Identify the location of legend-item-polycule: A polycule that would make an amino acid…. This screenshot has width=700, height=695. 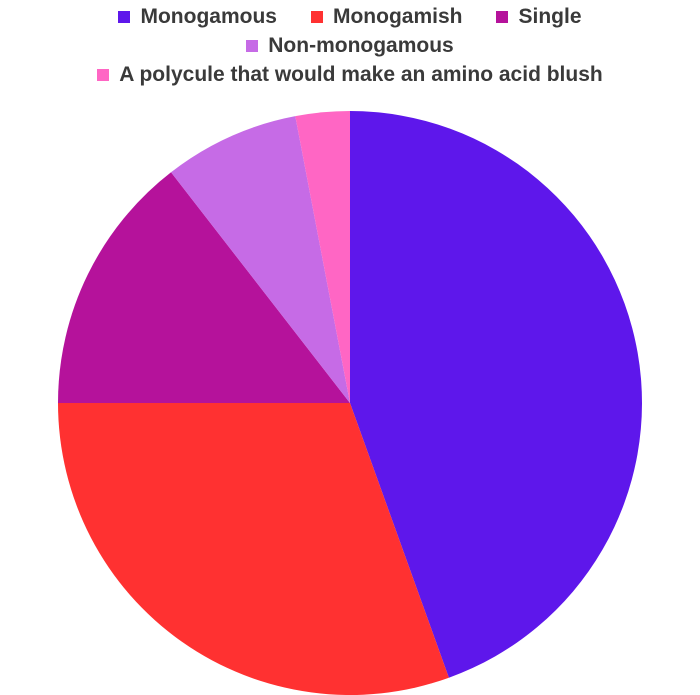
(350, 75).